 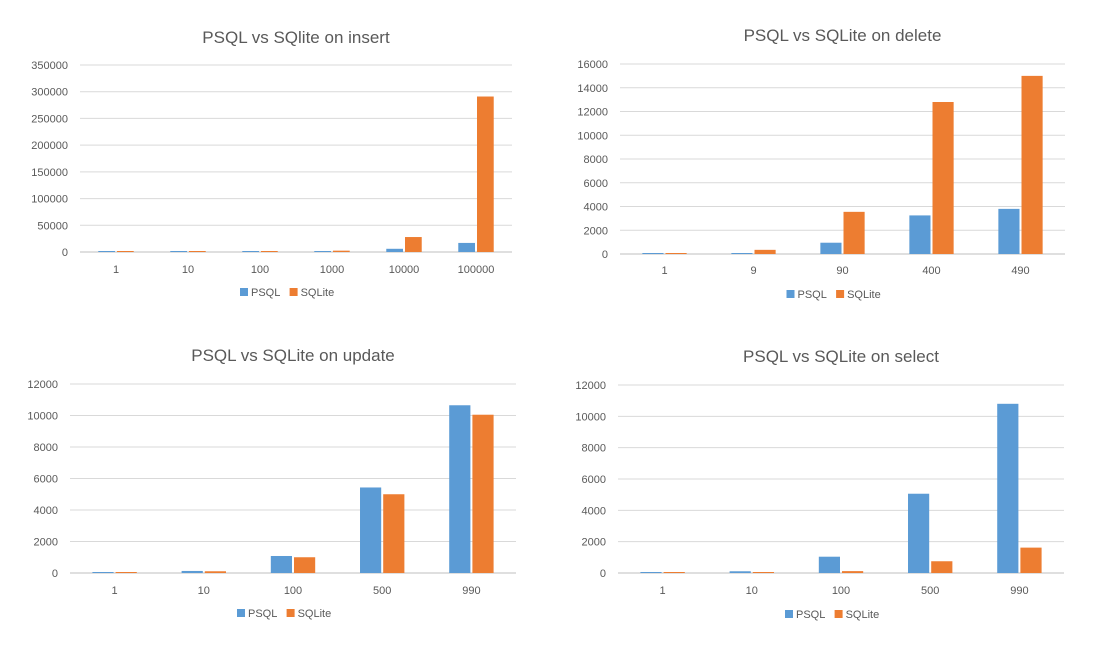 What do you see at coordinates (841, 356) in the screenshot?
I see `chart-title: PSQL vs SQLite on select` at bounding box center [841, 356].